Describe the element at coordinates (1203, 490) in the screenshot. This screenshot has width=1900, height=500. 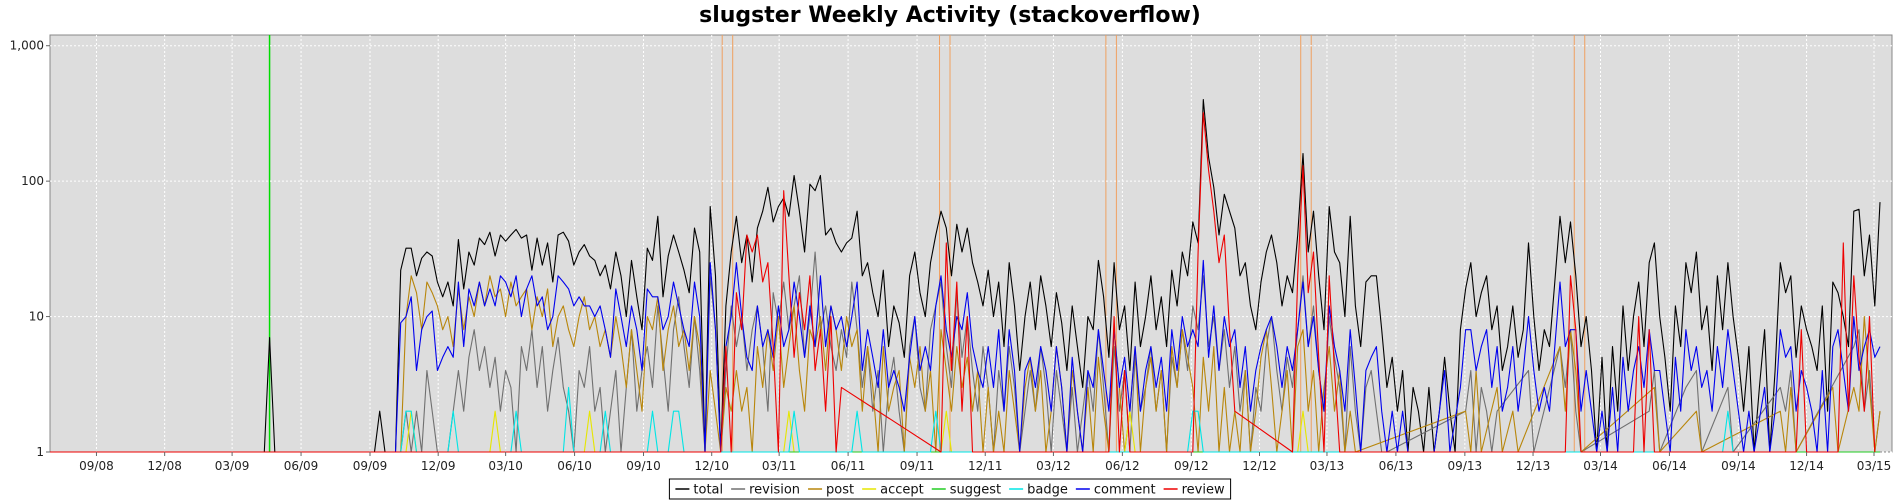
I see `legend-label-review: review` at that location.